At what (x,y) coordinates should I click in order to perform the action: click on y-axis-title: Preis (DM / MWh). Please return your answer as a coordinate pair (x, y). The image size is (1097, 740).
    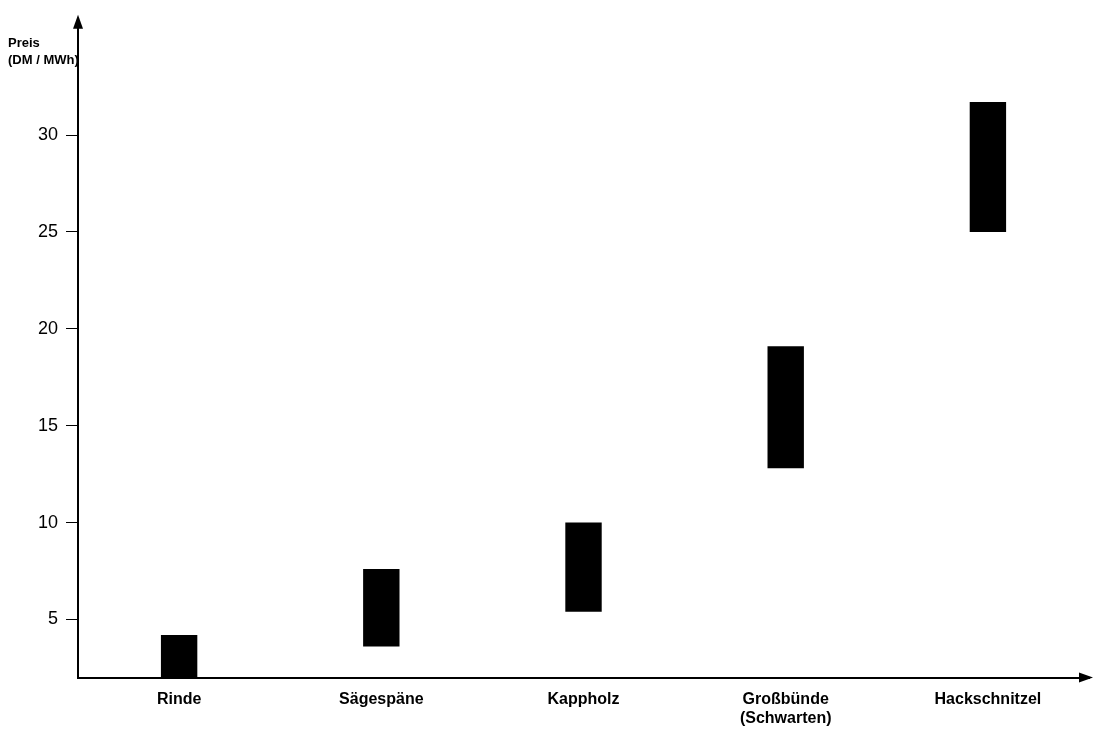
    Looking at the image, I should click on (43, 51).